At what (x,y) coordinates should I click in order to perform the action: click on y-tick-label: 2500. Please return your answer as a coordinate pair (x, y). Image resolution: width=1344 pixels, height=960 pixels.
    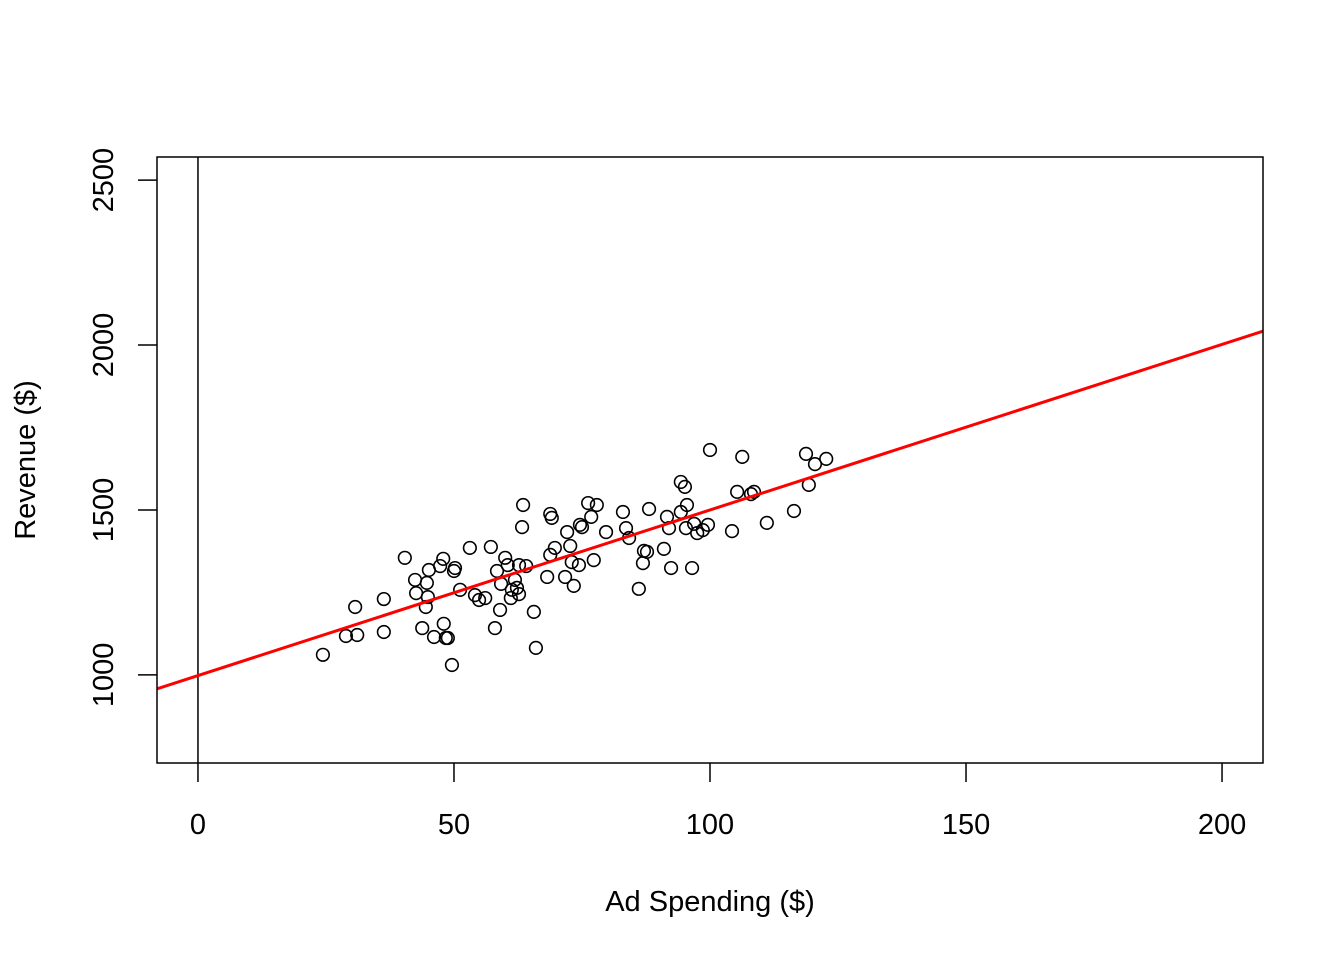
    Looking at the image, I should click on (104, 180).